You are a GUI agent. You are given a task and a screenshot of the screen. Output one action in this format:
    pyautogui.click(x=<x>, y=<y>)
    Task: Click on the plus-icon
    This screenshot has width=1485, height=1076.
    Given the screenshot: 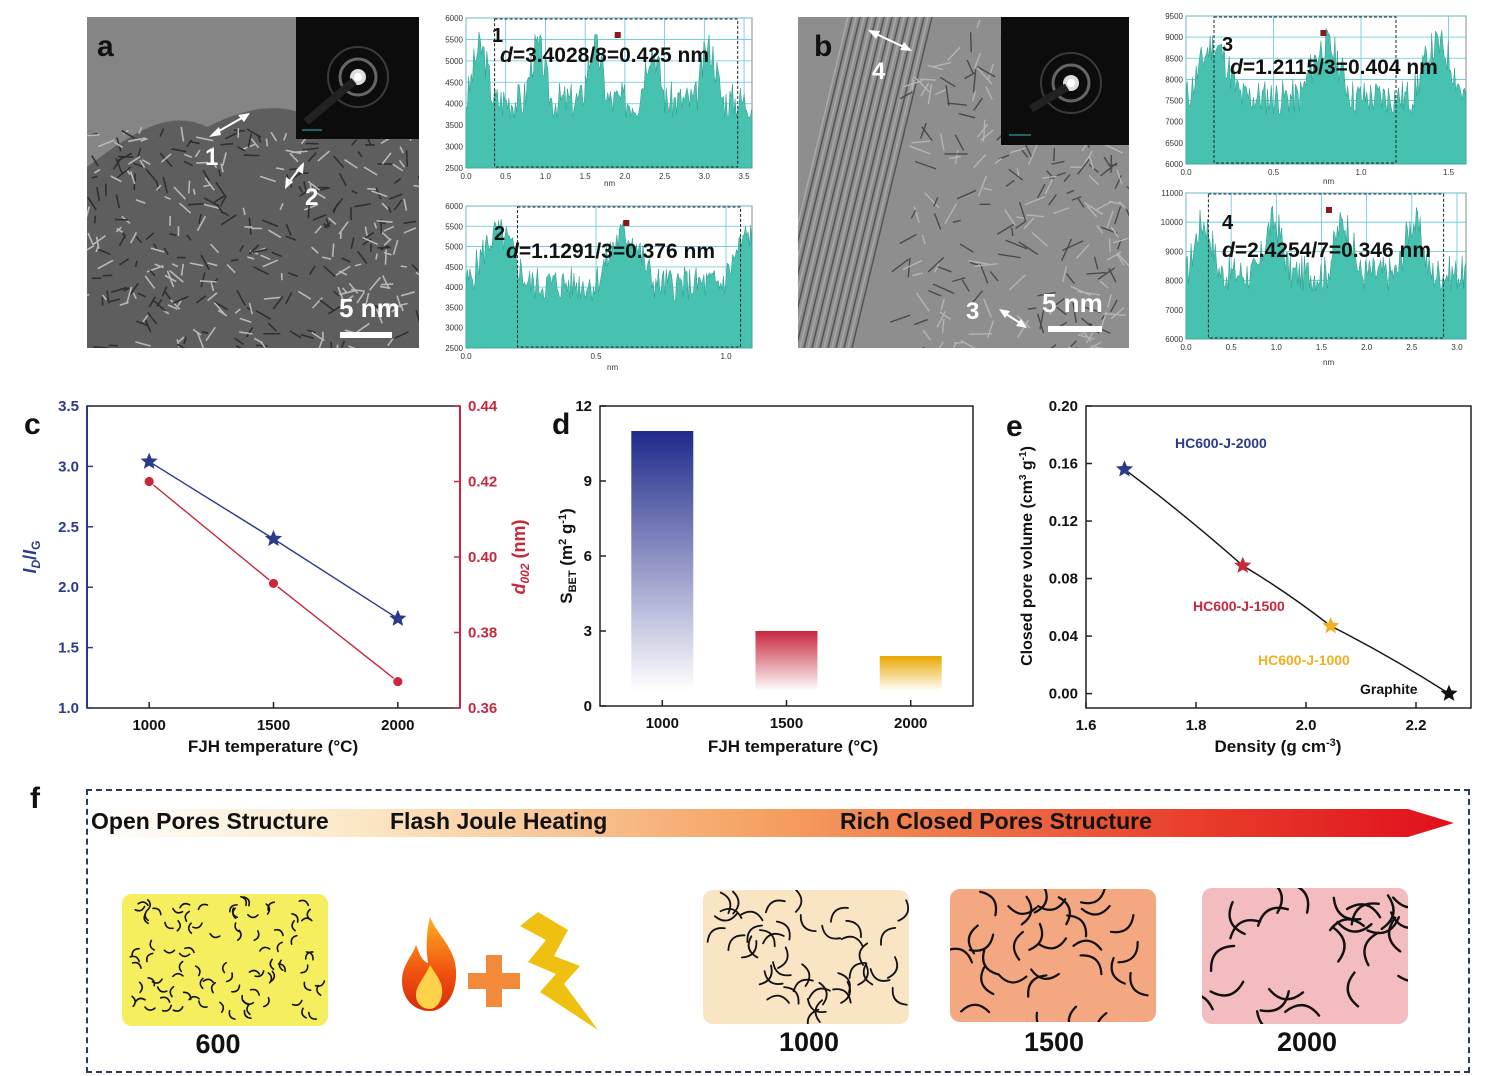 What is the action you would take?
    pyautogui.click(x=494, y=981)
    